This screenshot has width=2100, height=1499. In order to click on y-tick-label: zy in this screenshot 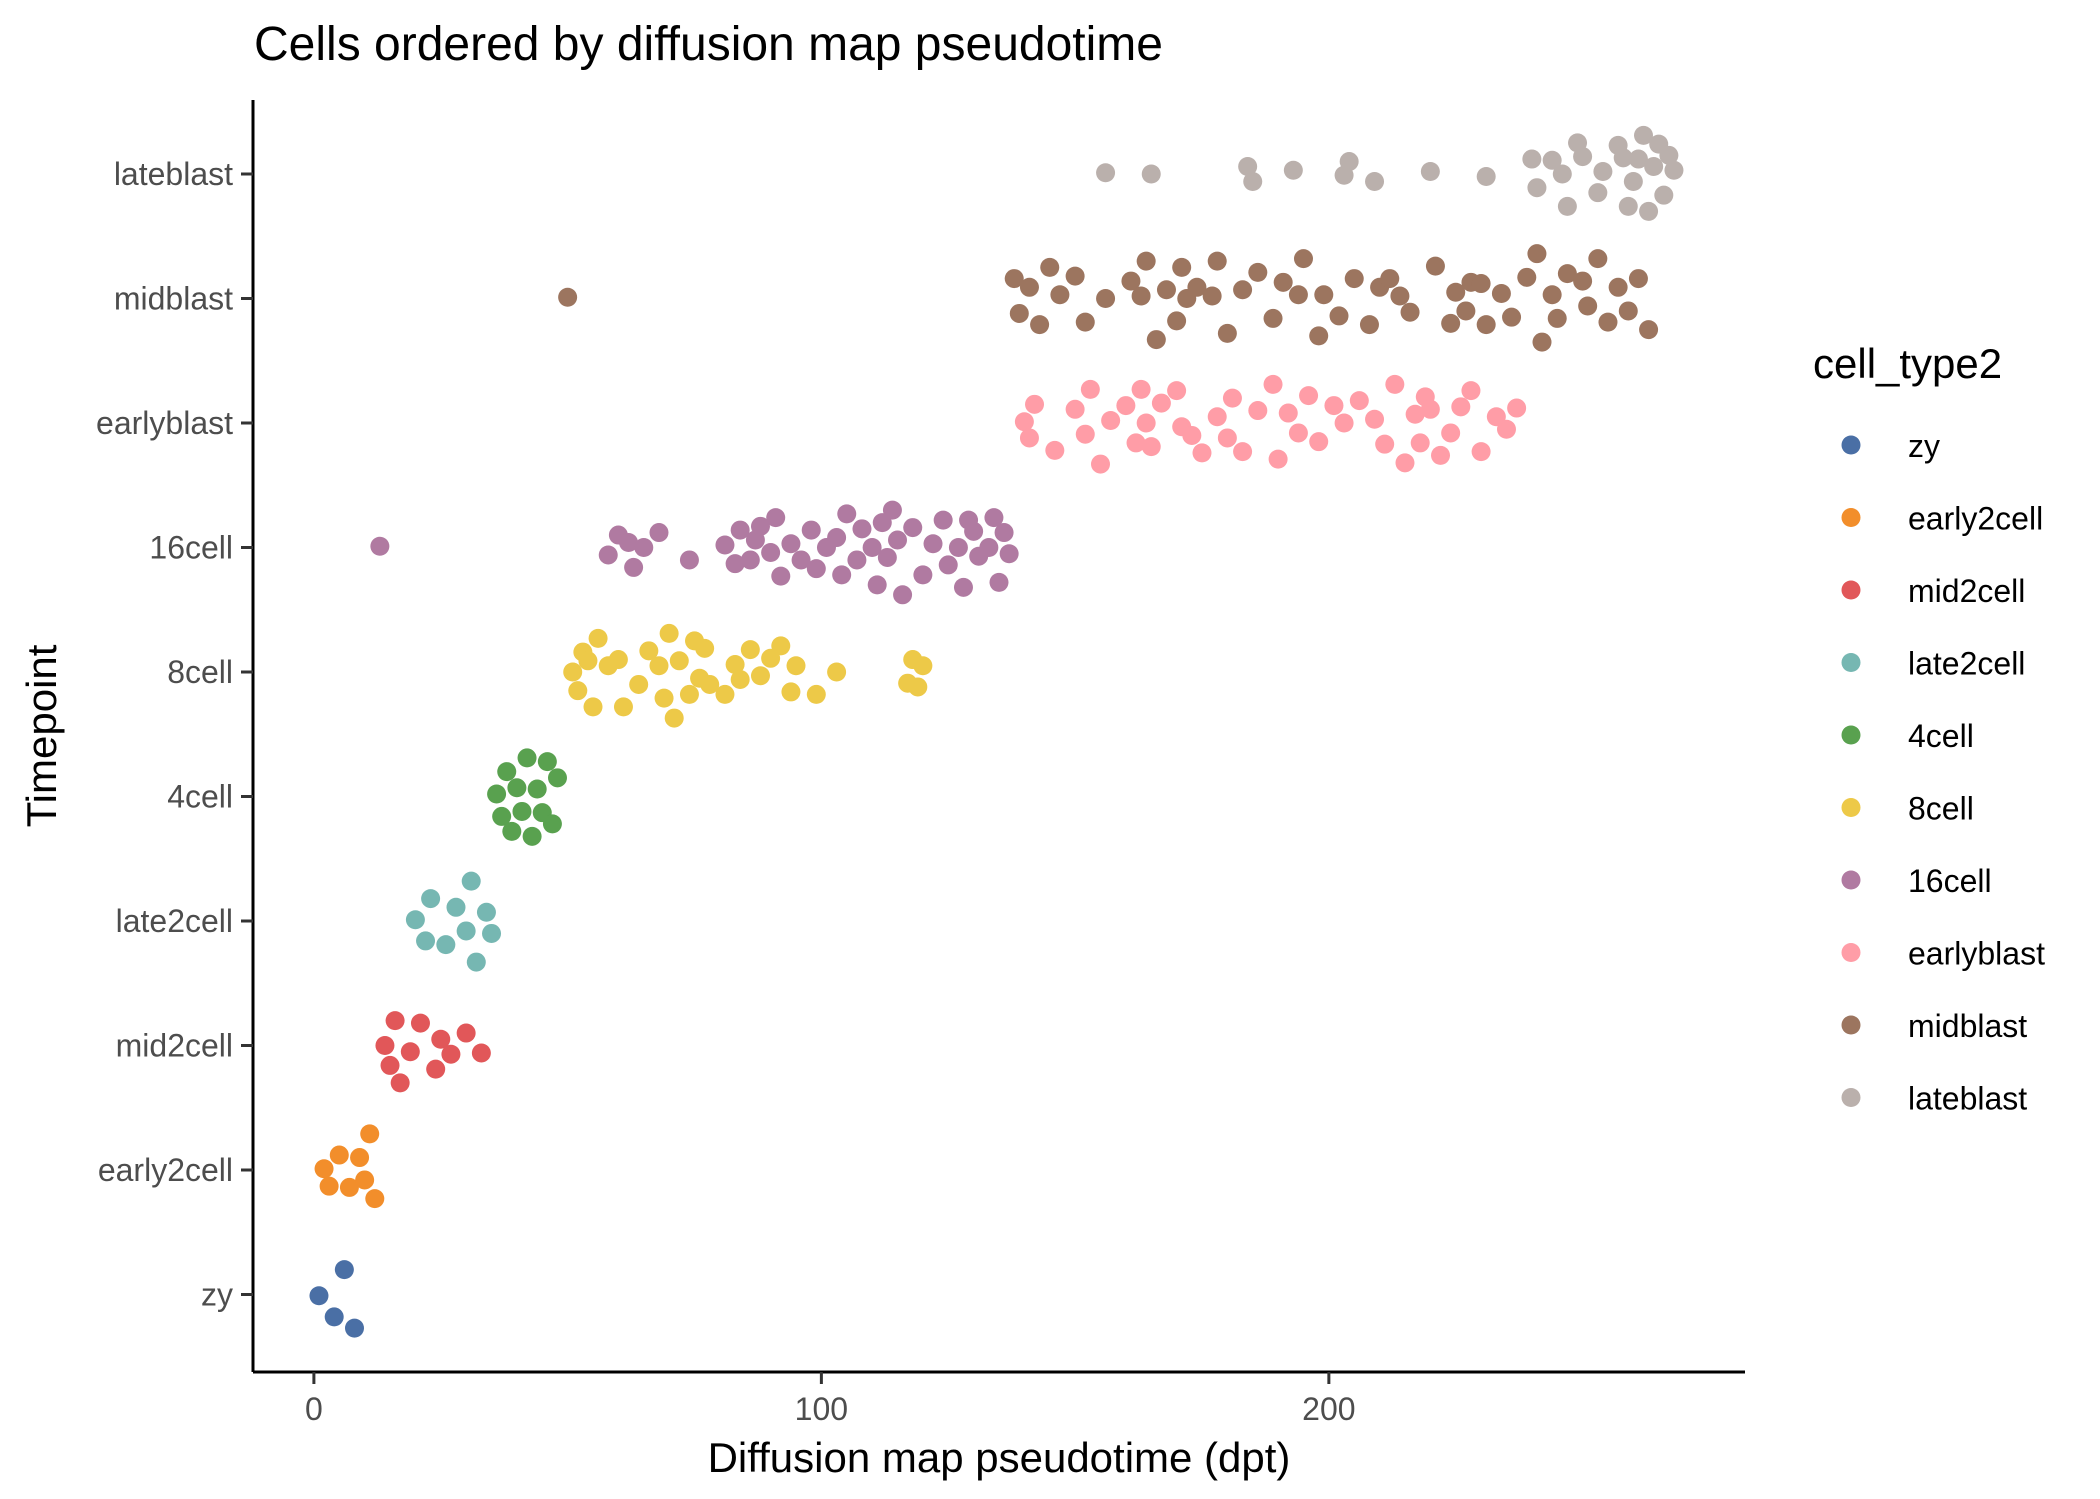, I will do `click(217, 1295)`.